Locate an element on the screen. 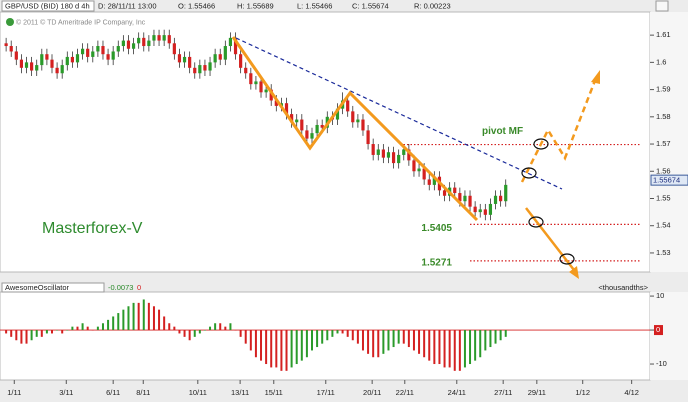 The width and height of the screenshot is (688, 402). level-label: pivot MF is located at coordinates (502, 131).